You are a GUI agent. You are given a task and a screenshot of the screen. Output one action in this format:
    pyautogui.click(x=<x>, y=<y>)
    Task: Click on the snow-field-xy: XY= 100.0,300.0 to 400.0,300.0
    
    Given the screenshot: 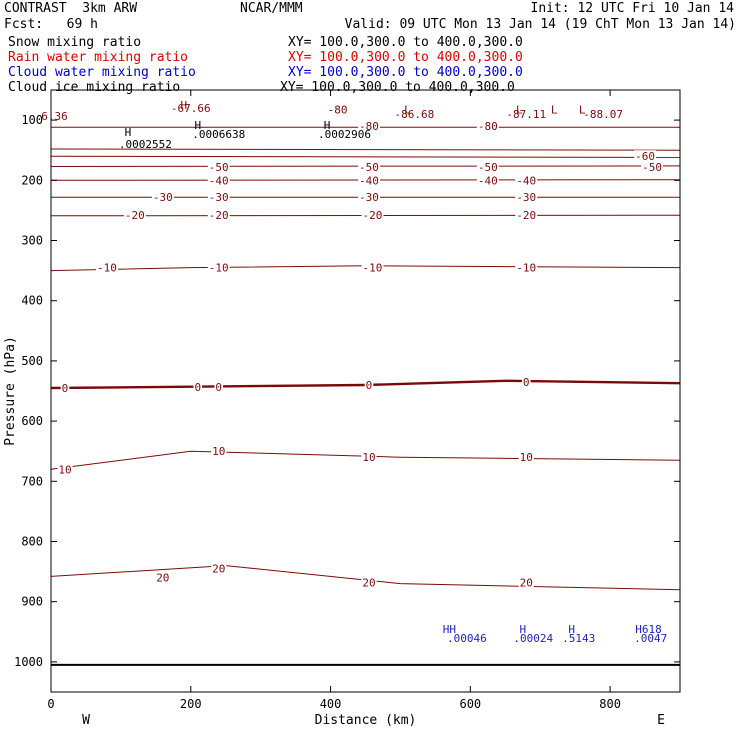 What is the action you would take?
    pyautogui.click(x=405, y=42)
    